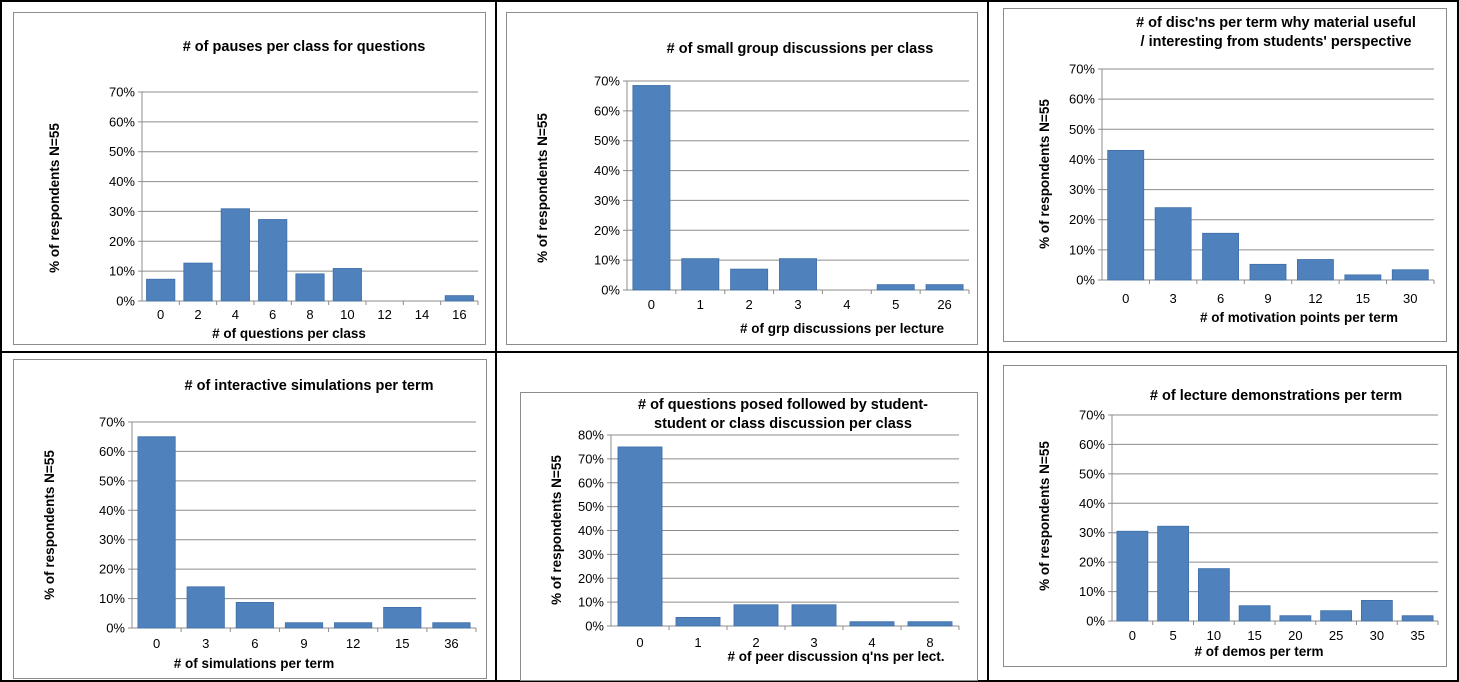  What do you see at coordinates (1417, 635) in the screenshot?
I see `x-tick-label: 35` at bounding box center [1417, 635].